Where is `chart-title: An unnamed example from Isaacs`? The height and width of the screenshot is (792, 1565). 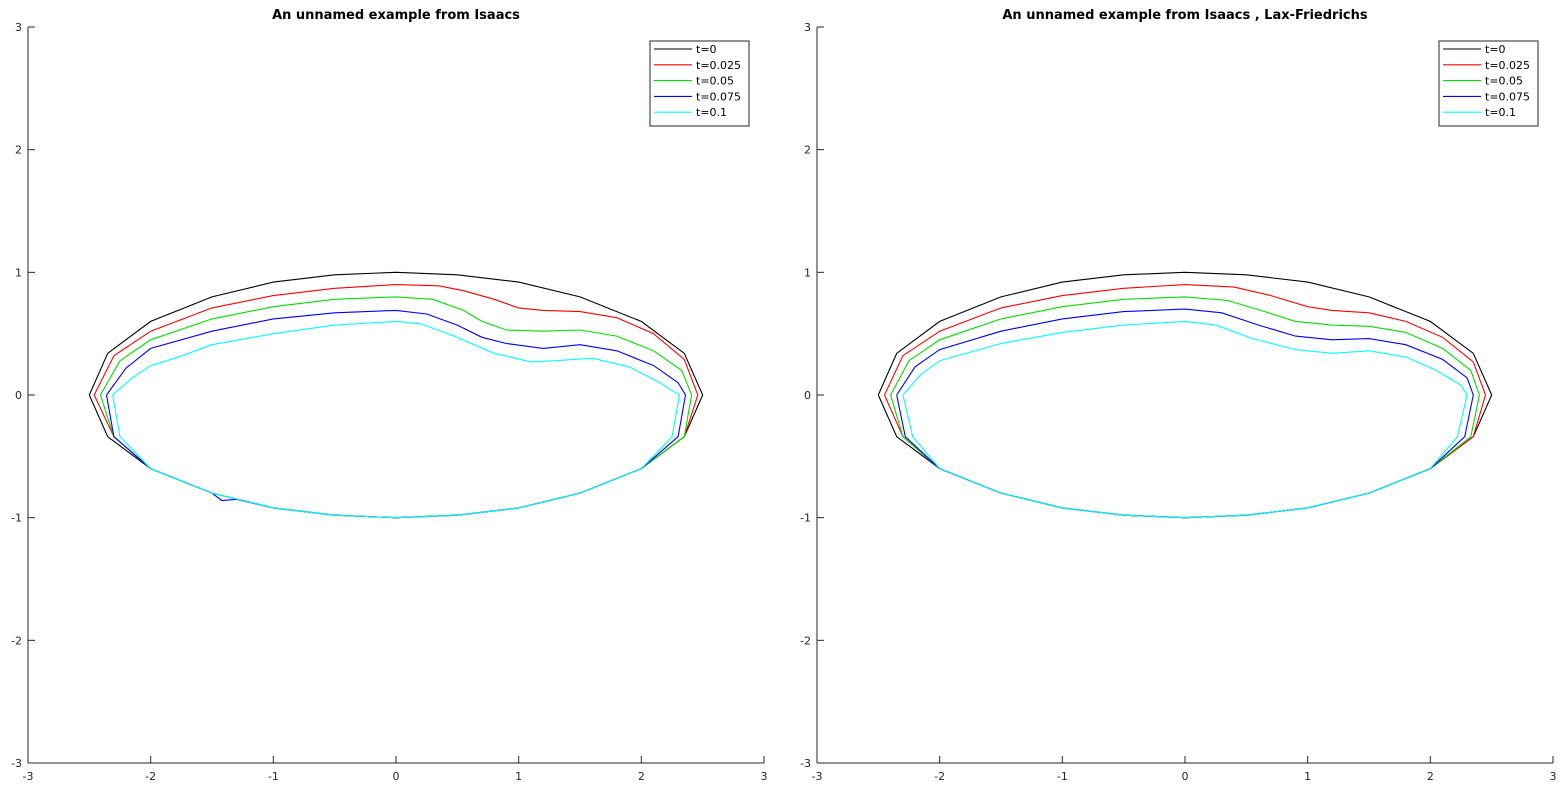
chart-title: An unnamed example from Isaacs is located at coordinates (396, 15).